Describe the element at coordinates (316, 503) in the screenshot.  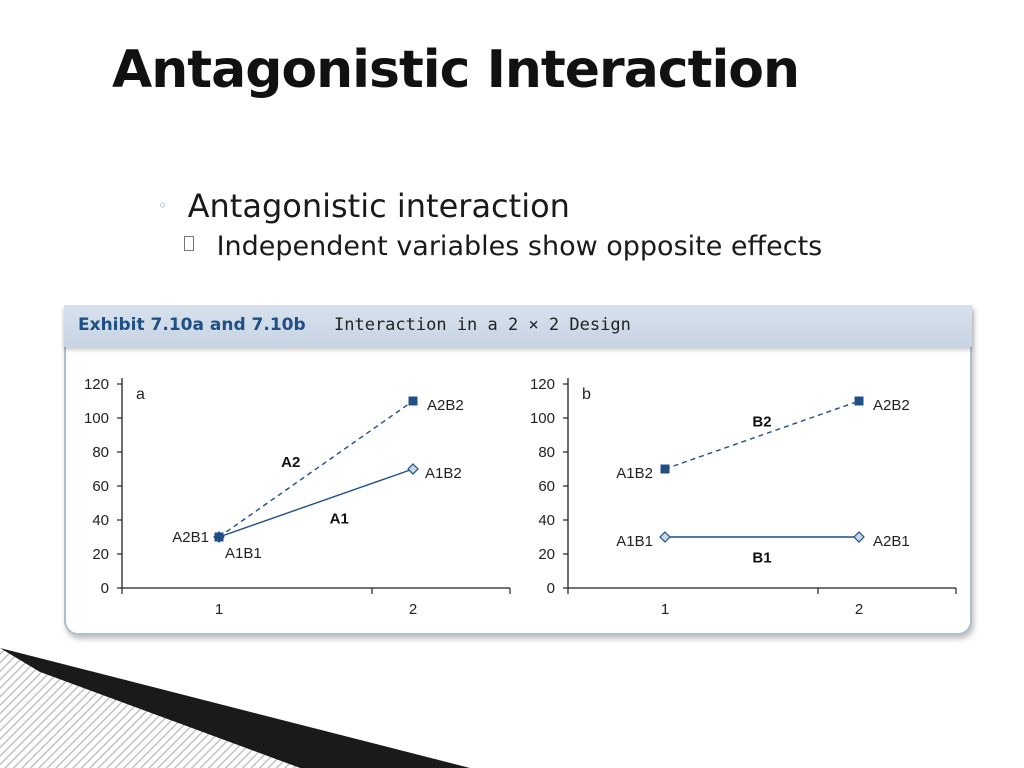
I see `series-line-A1` at that location.